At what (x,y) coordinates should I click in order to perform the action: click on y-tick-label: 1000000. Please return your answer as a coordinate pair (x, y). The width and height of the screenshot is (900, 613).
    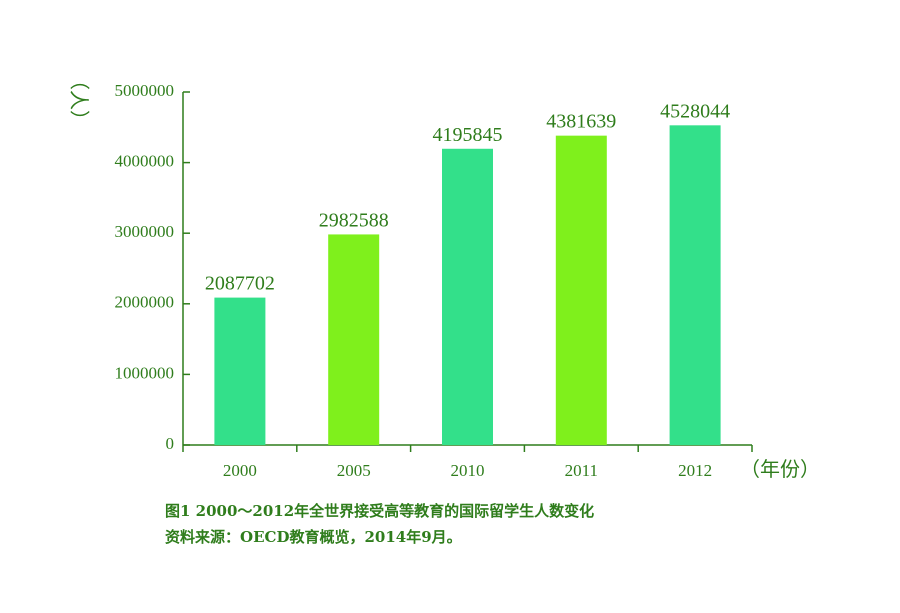
    Looking at the image, I should click on (145, 372).